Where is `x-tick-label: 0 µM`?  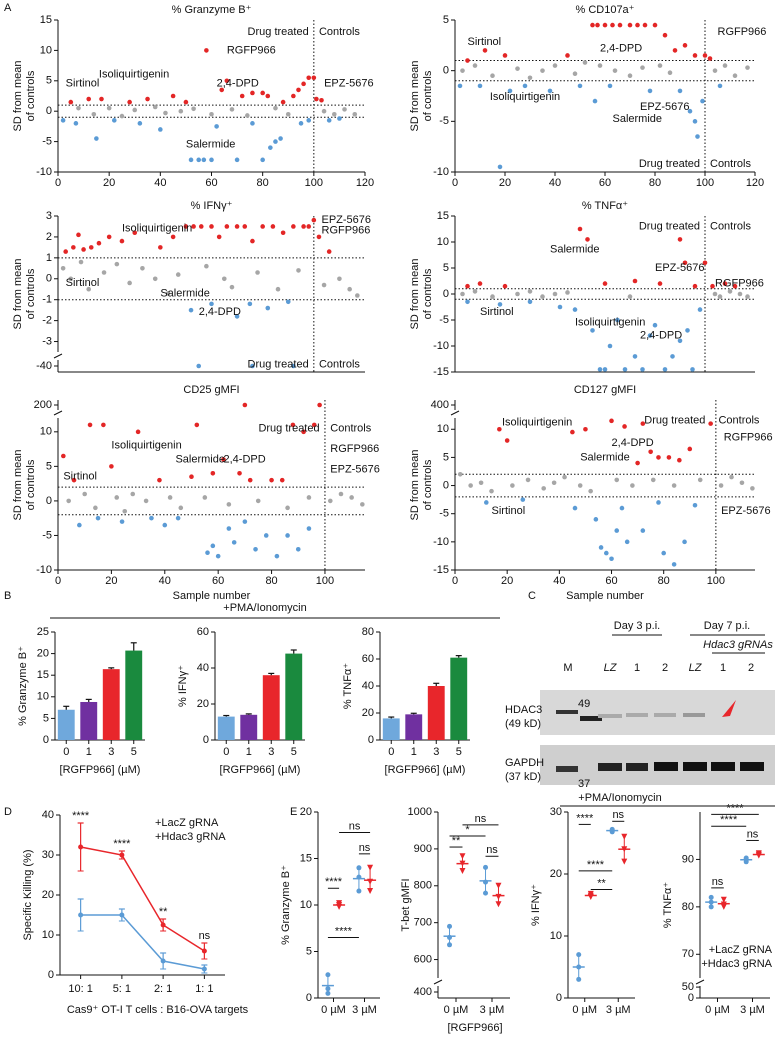 x-tick-label: 0 µM is located at coordinates (333, 1010).